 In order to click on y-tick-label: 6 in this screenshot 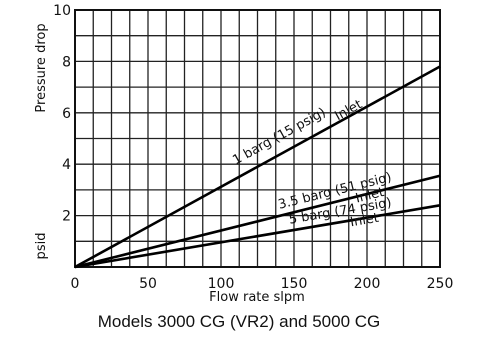, I will do `click(66, 114)`.